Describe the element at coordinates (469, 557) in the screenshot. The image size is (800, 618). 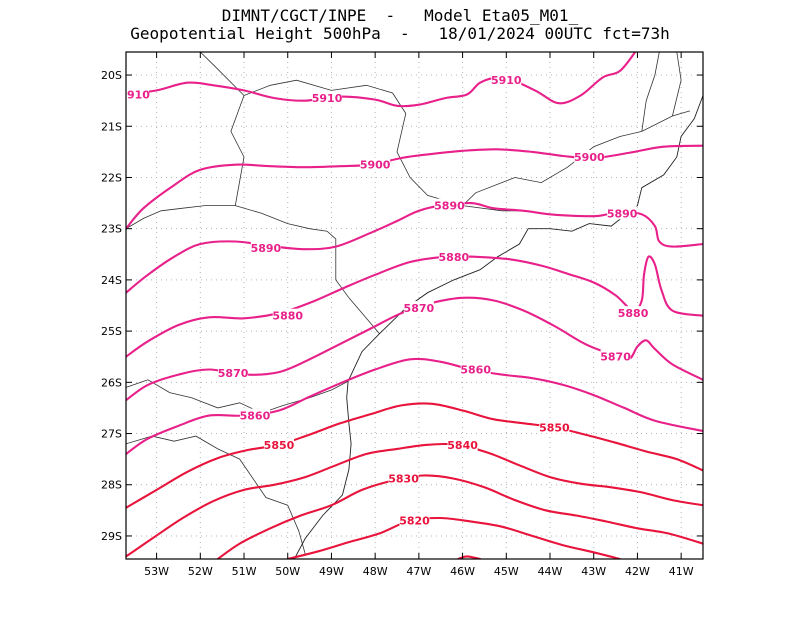
I see `contour-partial` at that location.